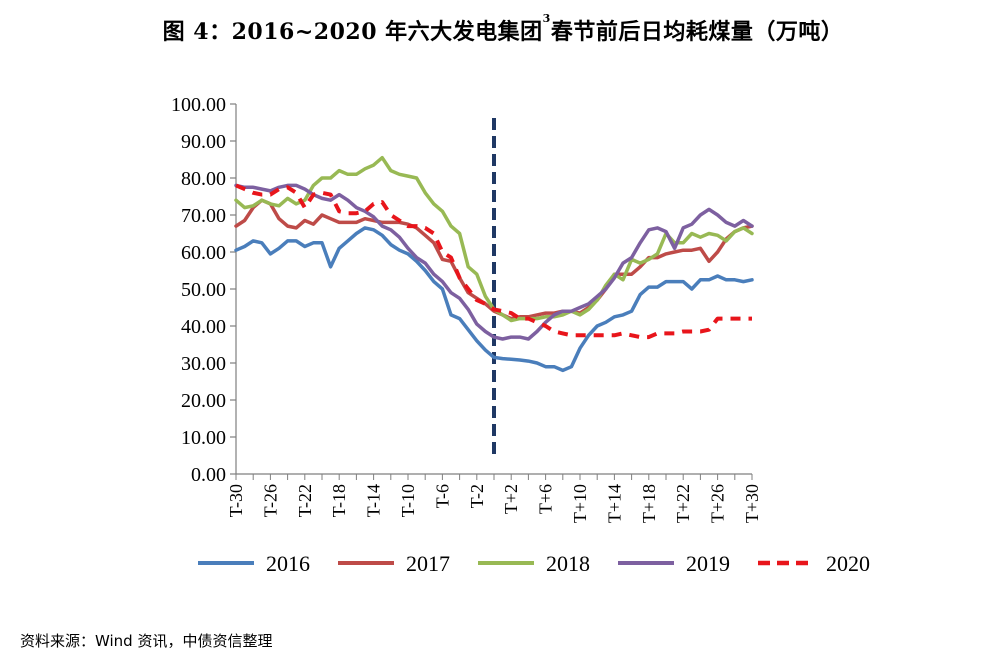  What do you see at coordinates (718, 503) in the screenshot?
I see `x-tick-label: T+26` at bounding box center [718, 503].